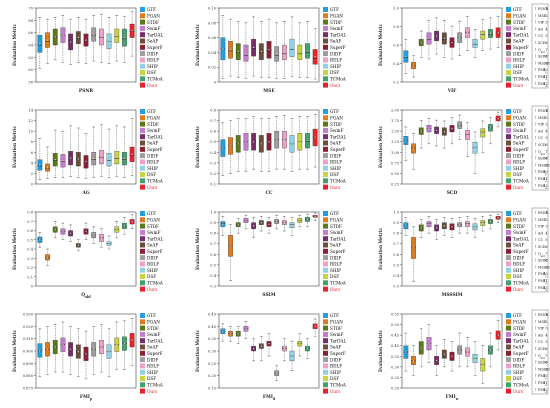 The height and width of the screenshot is (408, 550). What do you see at coordinates (335, 391) in the screenshot?
I see `legend-label-ours: Ours` at bounding box center [335, 391].